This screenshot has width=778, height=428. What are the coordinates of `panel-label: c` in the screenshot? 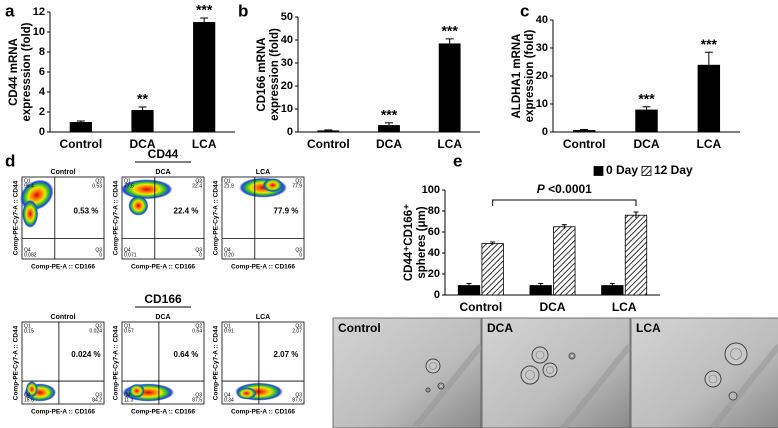 It's located at (524, 10).